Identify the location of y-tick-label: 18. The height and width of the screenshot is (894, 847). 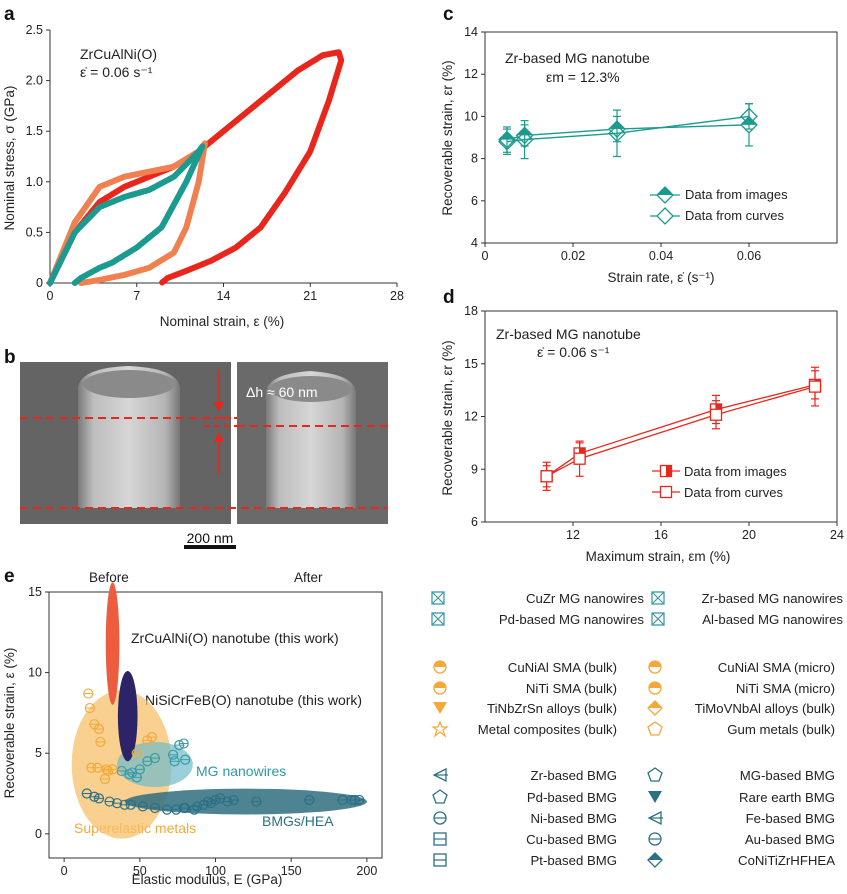
(471, 311).